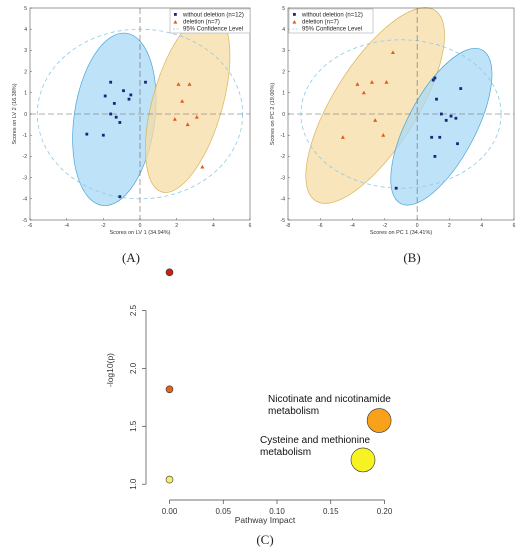 This screenshot has width=526, height=550. What do you see at coordinates (25, 30) in the screenshot?
I see `y-tick-label: 4` at bounding box center [25, 30].